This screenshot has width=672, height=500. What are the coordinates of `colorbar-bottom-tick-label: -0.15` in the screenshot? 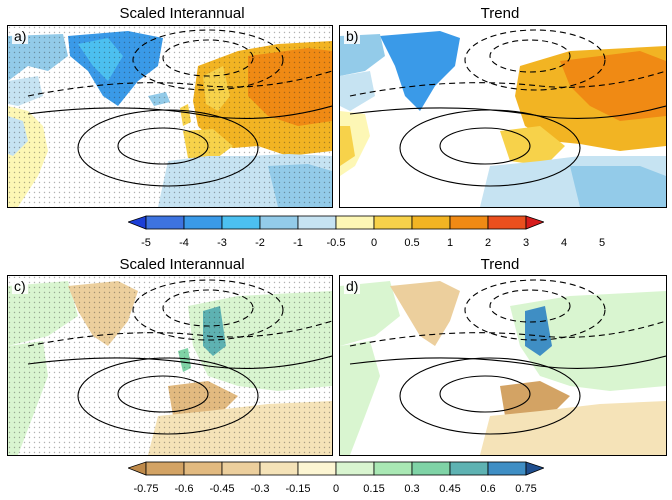 It's located at (298, 489).